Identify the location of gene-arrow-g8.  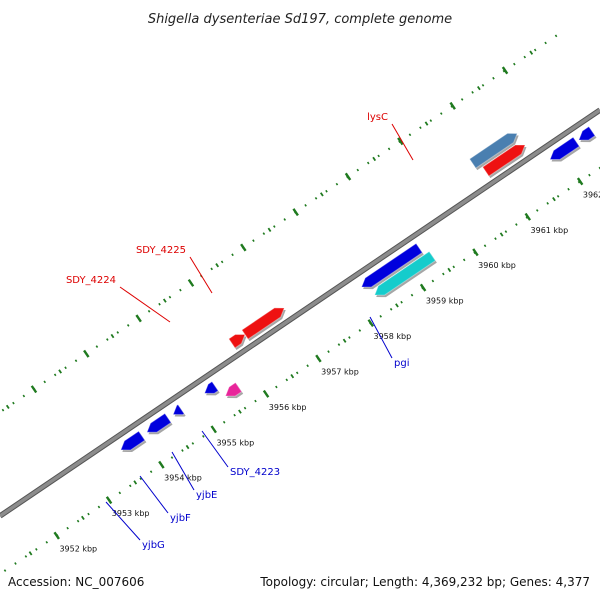
(391, 265).